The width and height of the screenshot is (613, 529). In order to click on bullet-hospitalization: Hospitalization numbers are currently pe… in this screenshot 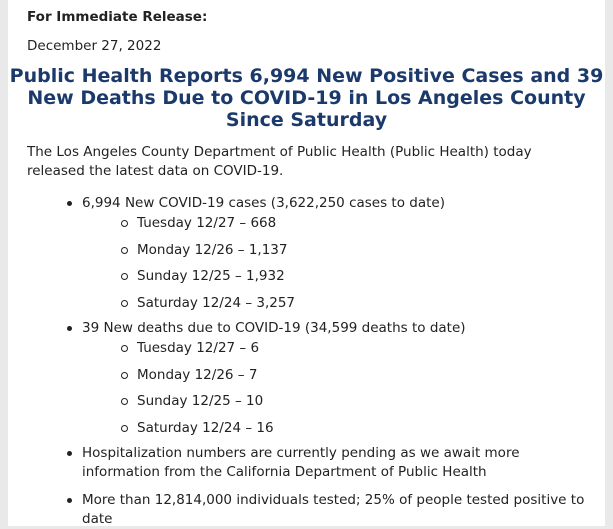, I will do `click(312, 467)`.